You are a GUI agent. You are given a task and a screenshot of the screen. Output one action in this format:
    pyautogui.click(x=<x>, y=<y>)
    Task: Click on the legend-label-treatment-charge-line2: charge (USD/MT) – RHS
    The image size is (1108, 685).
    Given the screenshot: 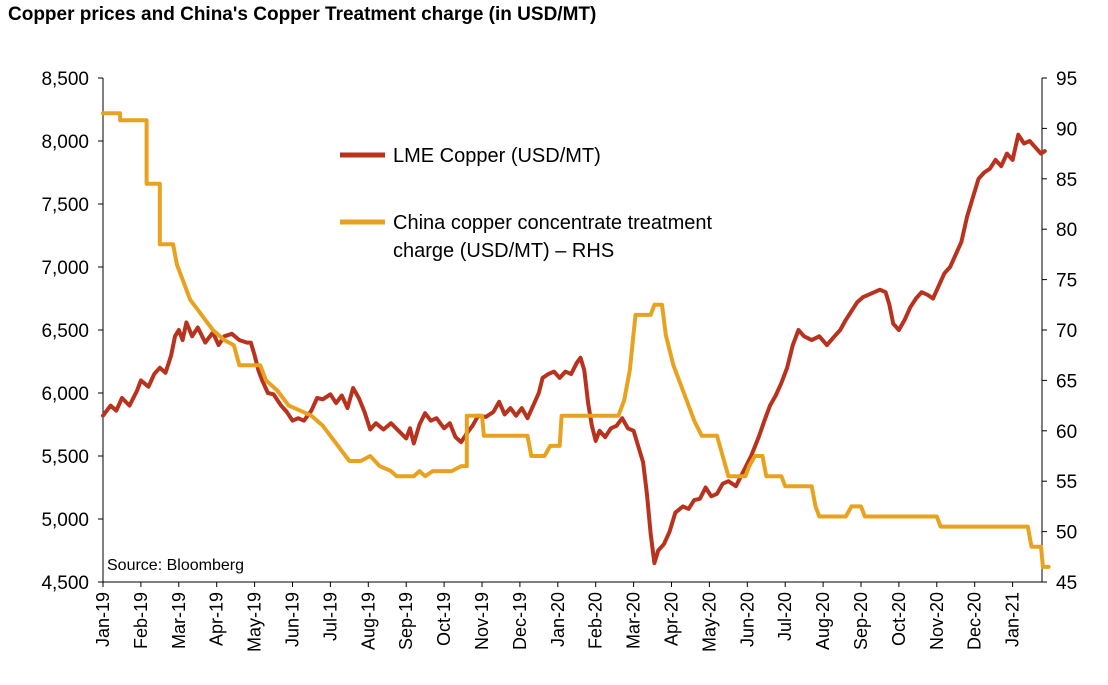 What is the action you would take?
    pyautogui.click(x=503, y=251)
    